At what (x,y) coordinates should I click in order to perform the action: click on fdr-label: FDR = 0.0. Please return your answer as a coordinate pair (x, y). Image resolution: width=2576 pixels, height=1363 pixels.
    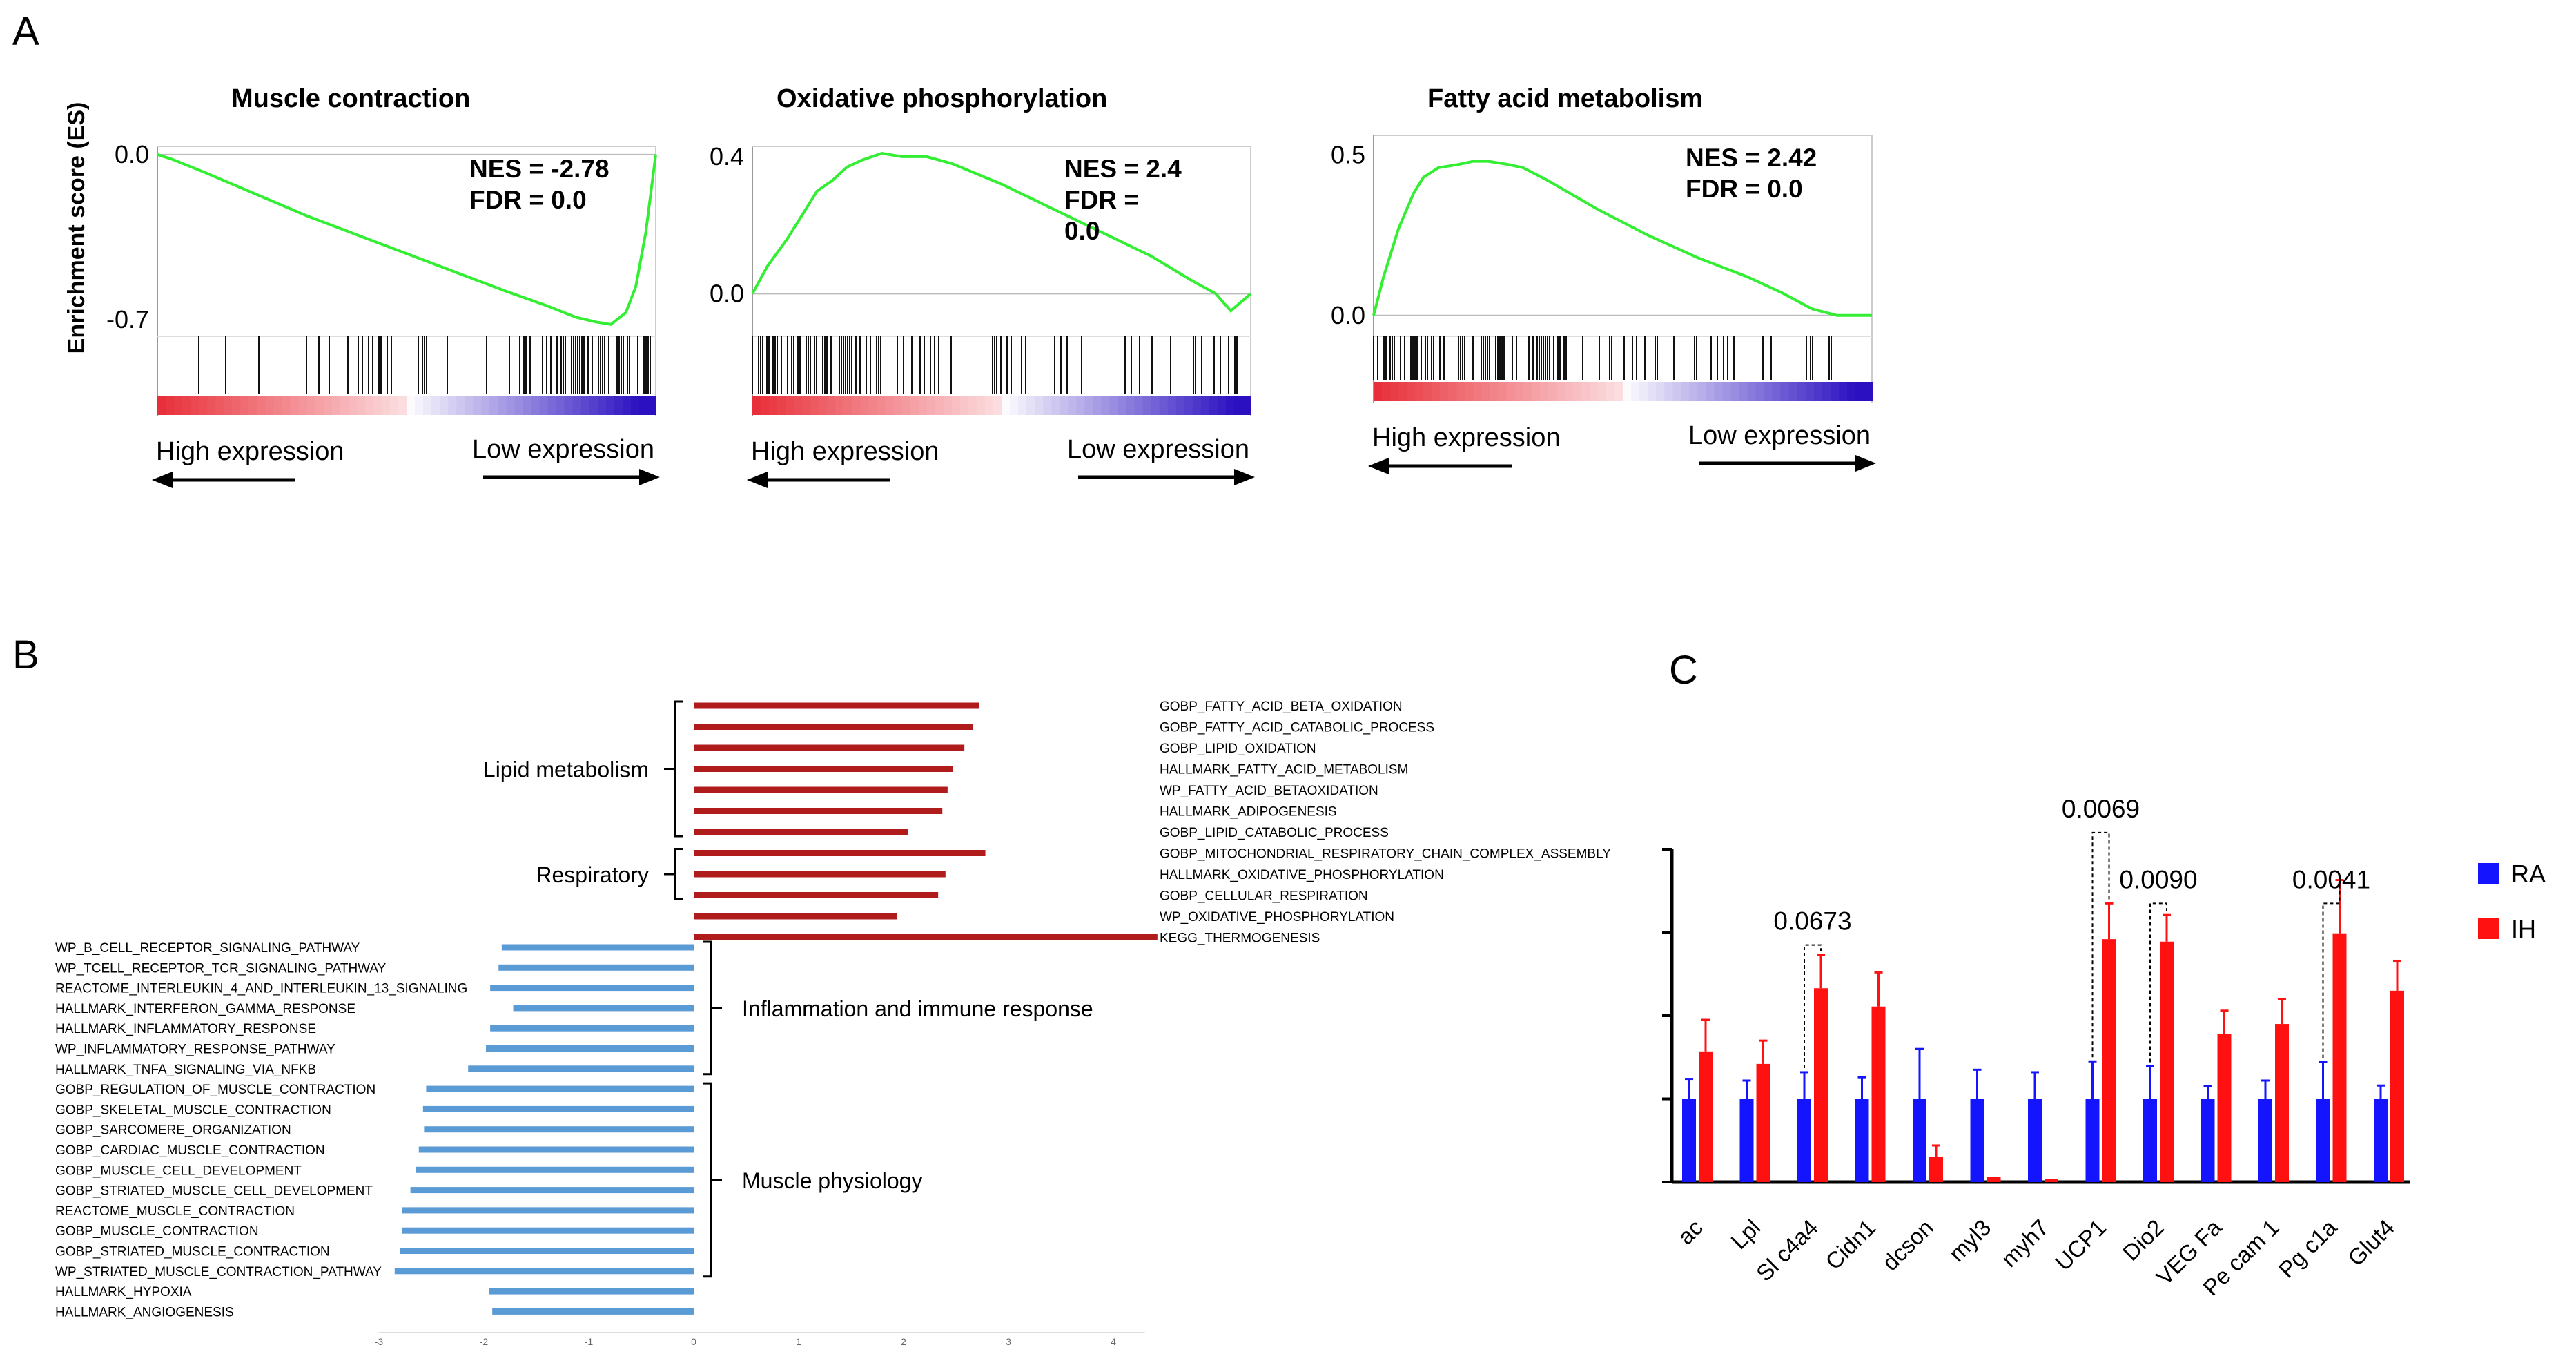
    Looking at the image, I should click on (528, 200).